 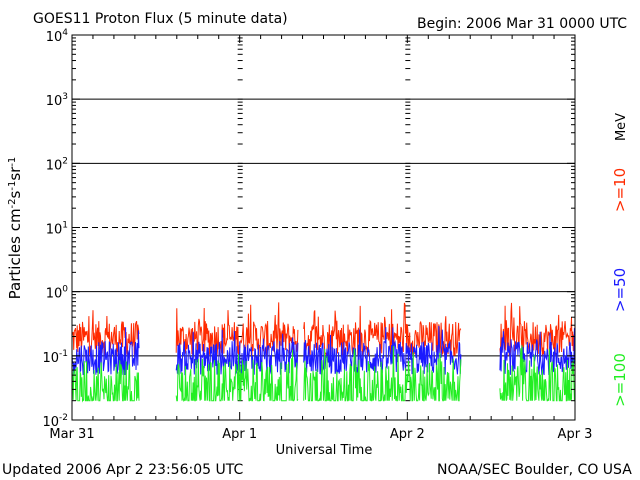 What do you see at coordinates (620, 380) in the screenshot?
I see `legend-label: >=100` at bounding box center [620, 380].